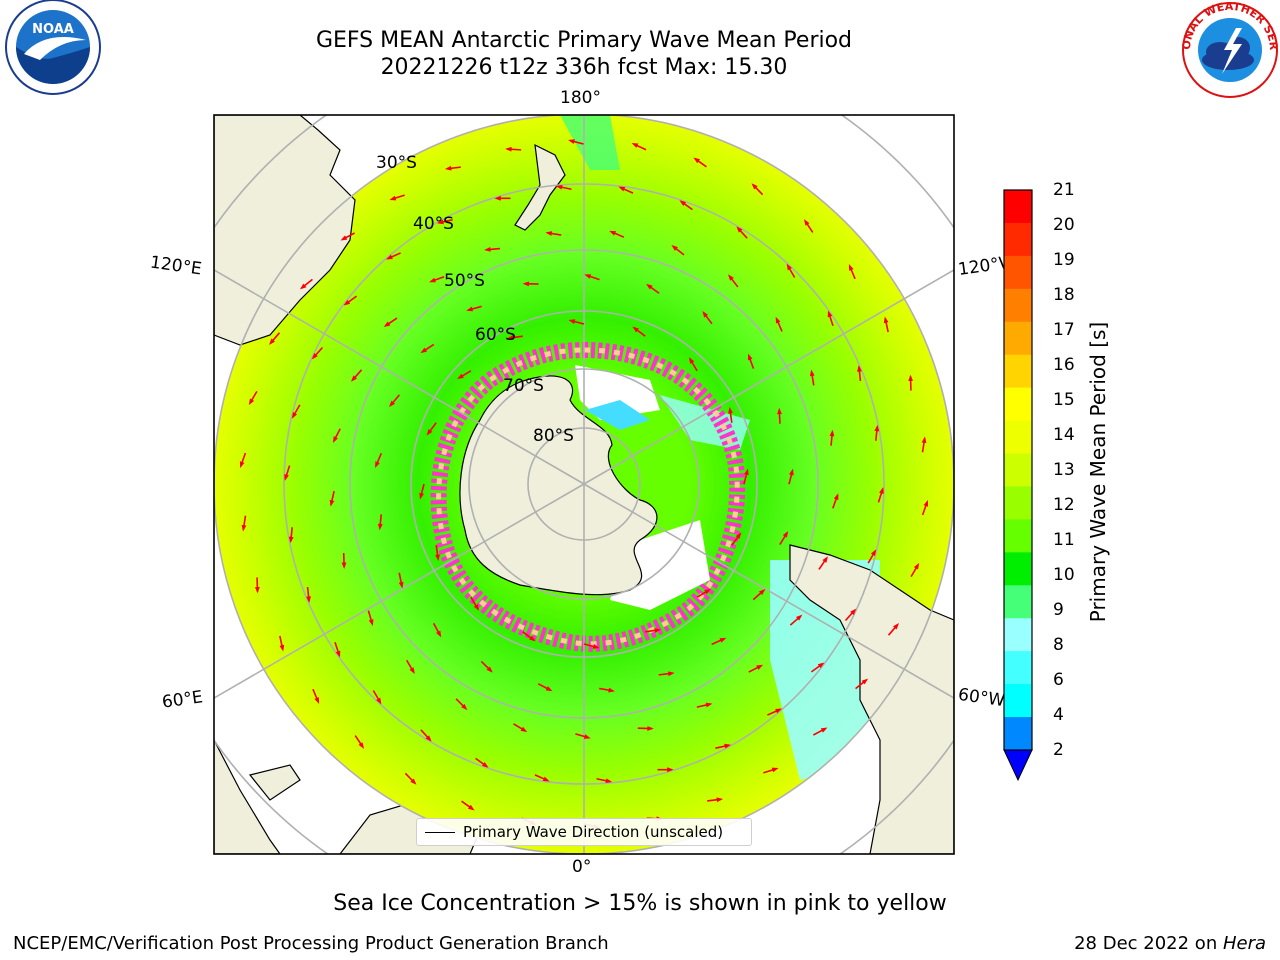 The height and width of the screenshot is (960, 1280). What do you see at coordinates (1064, 540) in the screenshot?
I see `colorbar-tick-label: 11` at bounding box center [1064, 540].